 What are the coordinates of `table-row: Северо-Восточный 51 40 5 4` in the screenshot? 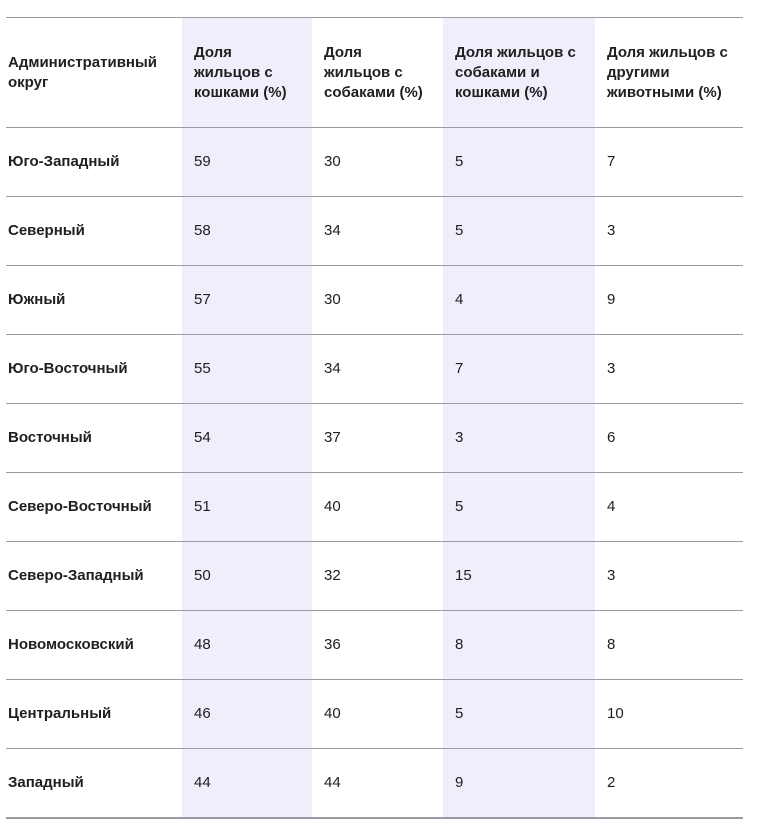 It's located at (374, 507).